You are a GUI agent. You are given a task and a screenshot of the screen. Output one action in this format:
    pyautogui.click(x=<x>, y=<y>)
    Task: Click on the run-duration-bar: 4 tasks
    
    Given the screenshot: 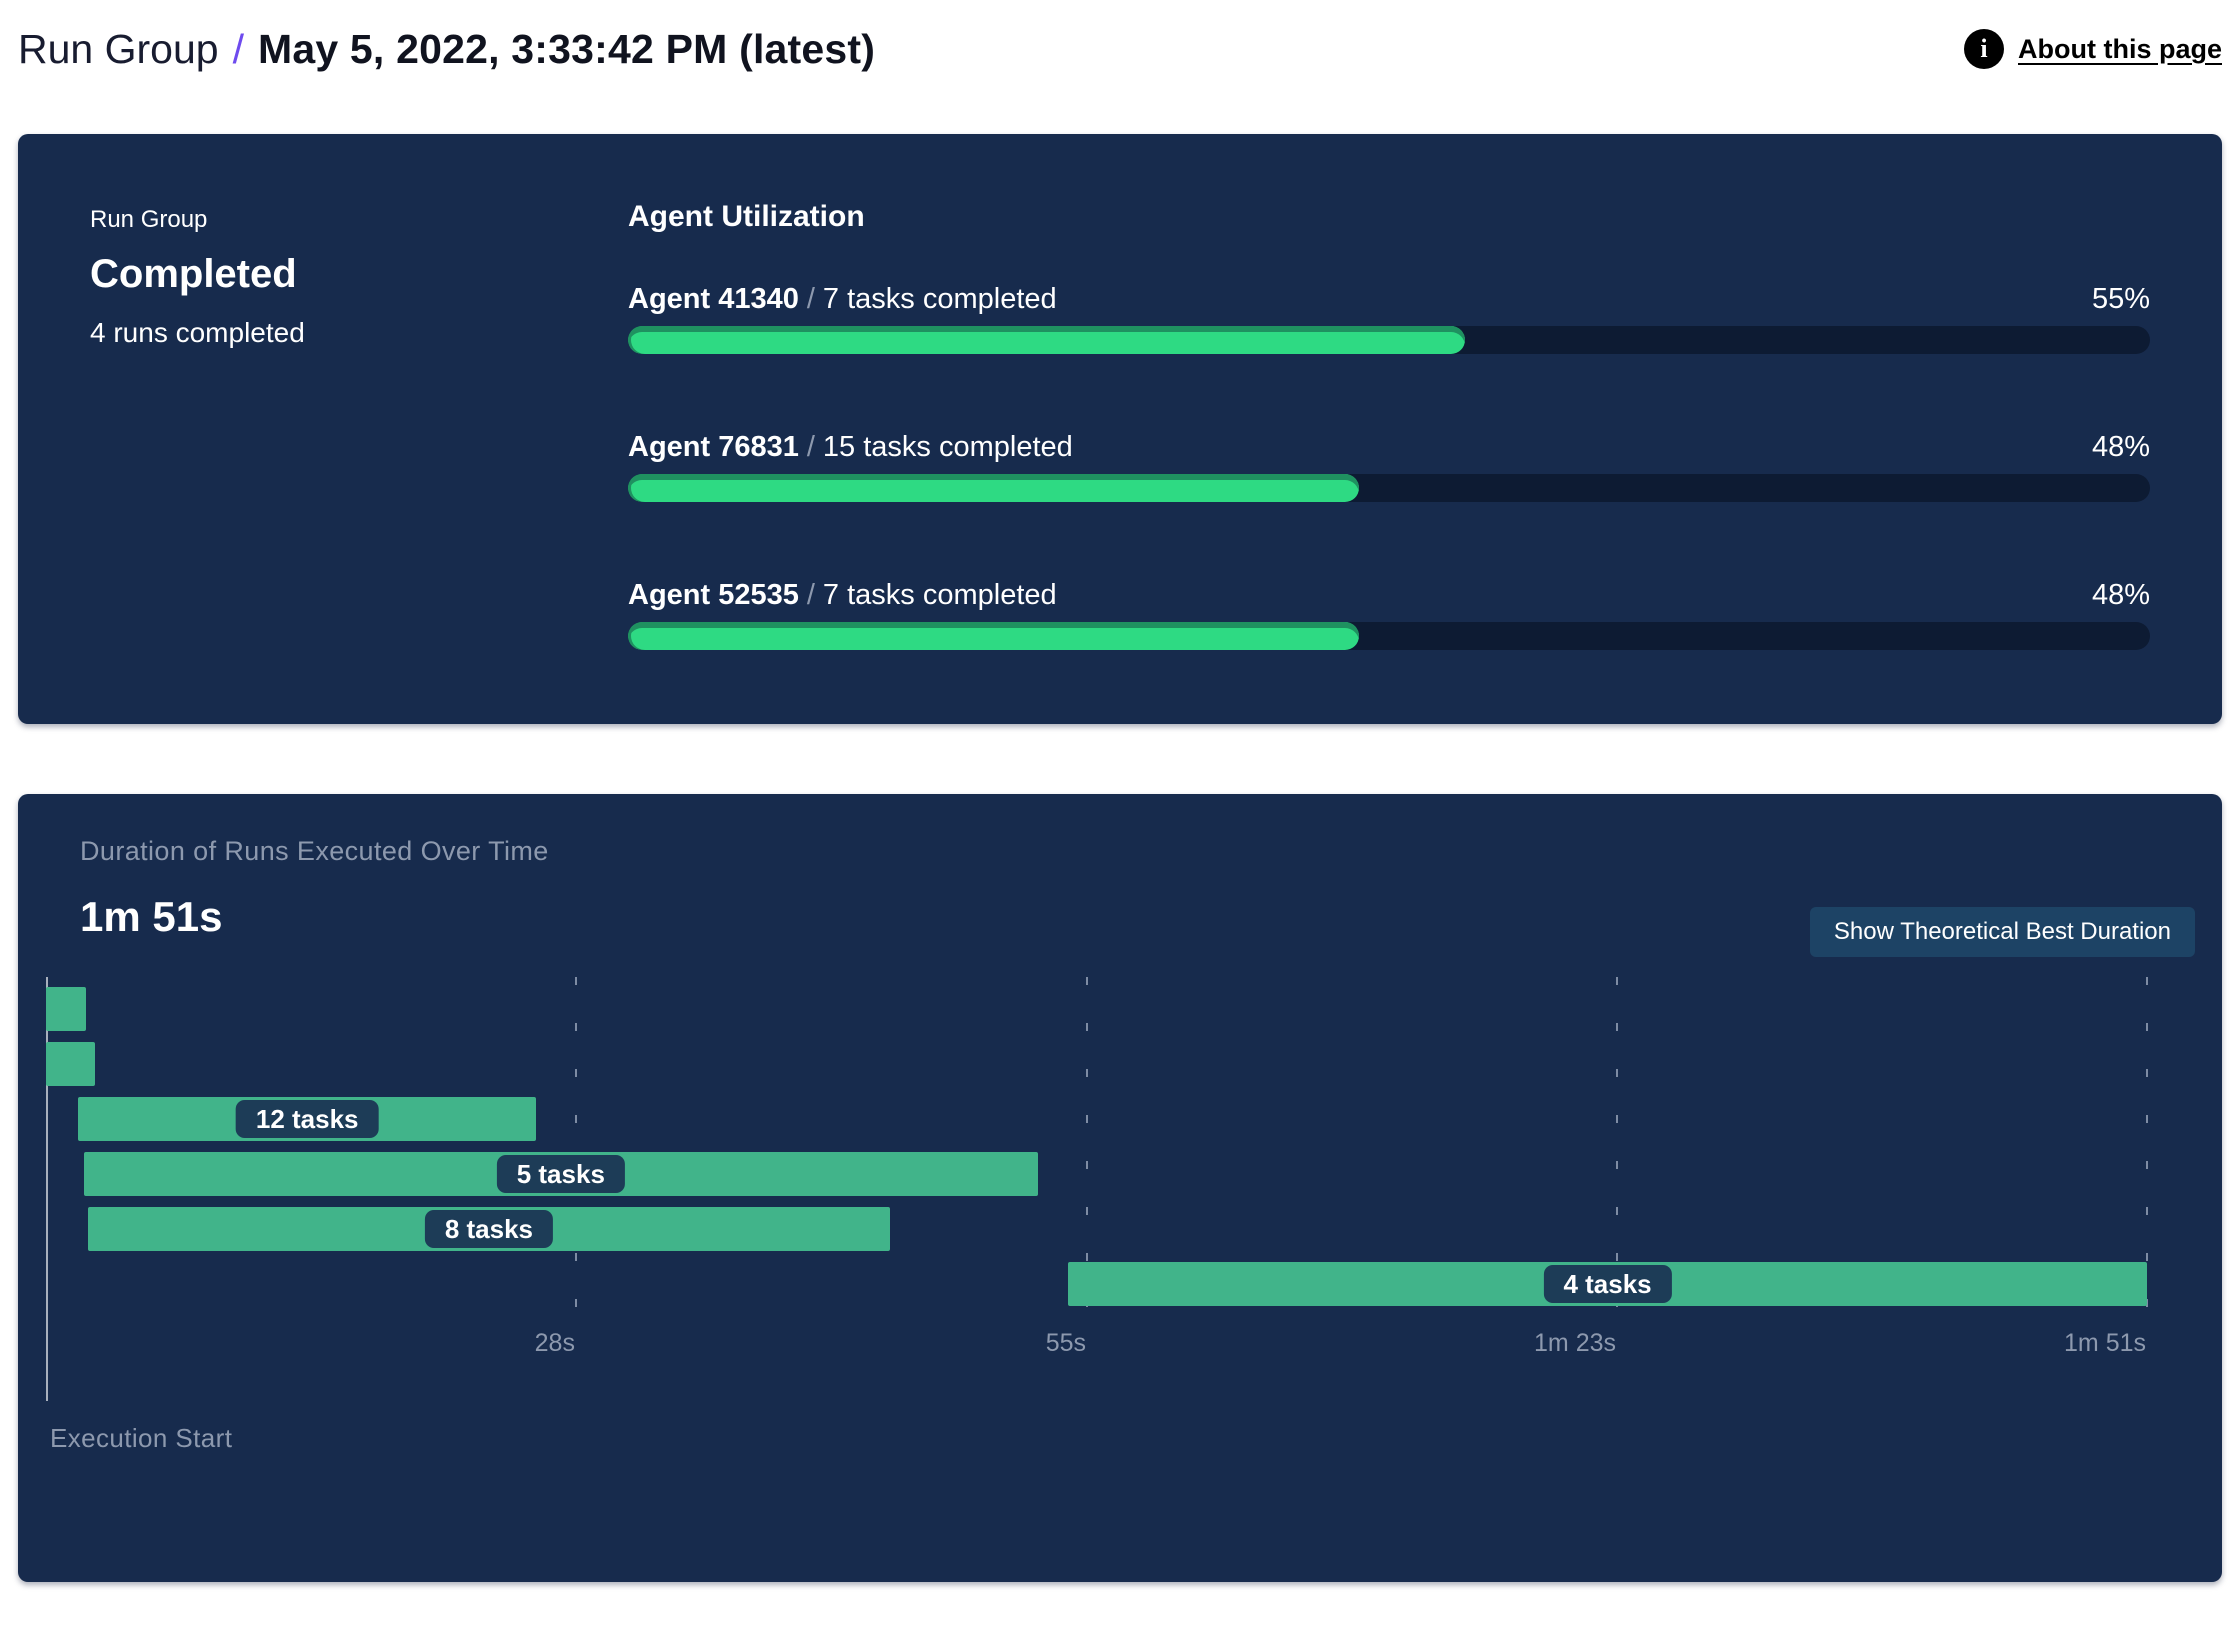 What is the action you would take?
    pyautogui.click(x=1607, y=1284)
    